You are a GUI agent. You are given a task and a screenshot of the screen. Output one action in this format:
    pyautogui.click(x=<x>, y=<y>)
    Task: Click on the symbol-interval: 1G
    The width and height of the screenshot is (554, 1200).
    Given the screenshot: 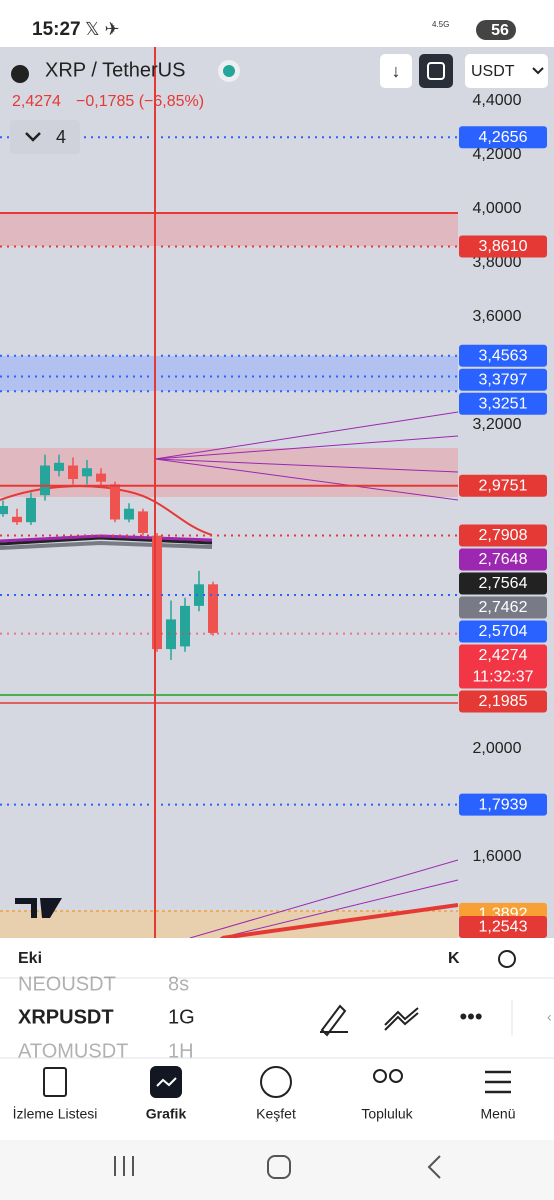 What is the action you would take?
    pyautogui.click(x=181, y=1017)
    